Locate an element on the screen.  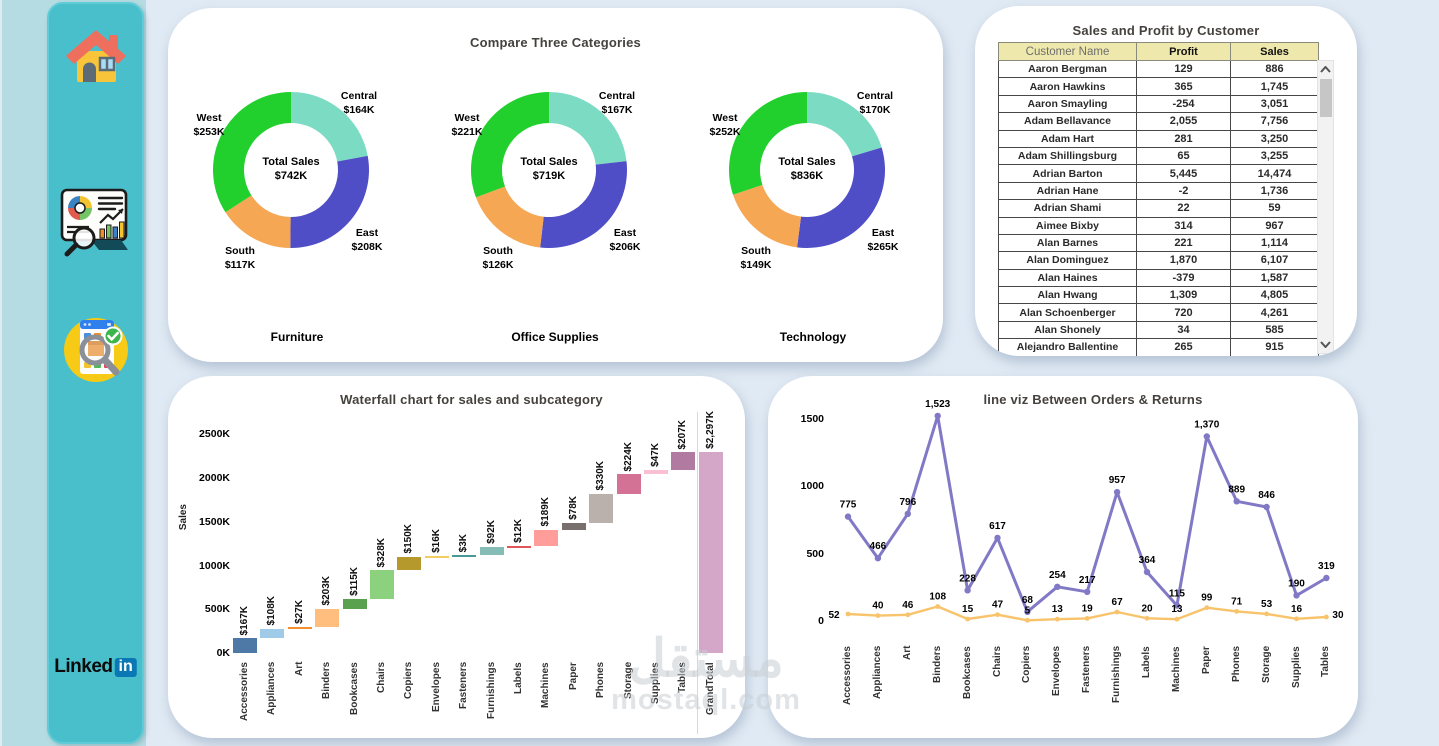
donut-slice-furniture-central is located at coordinates (329, 127).